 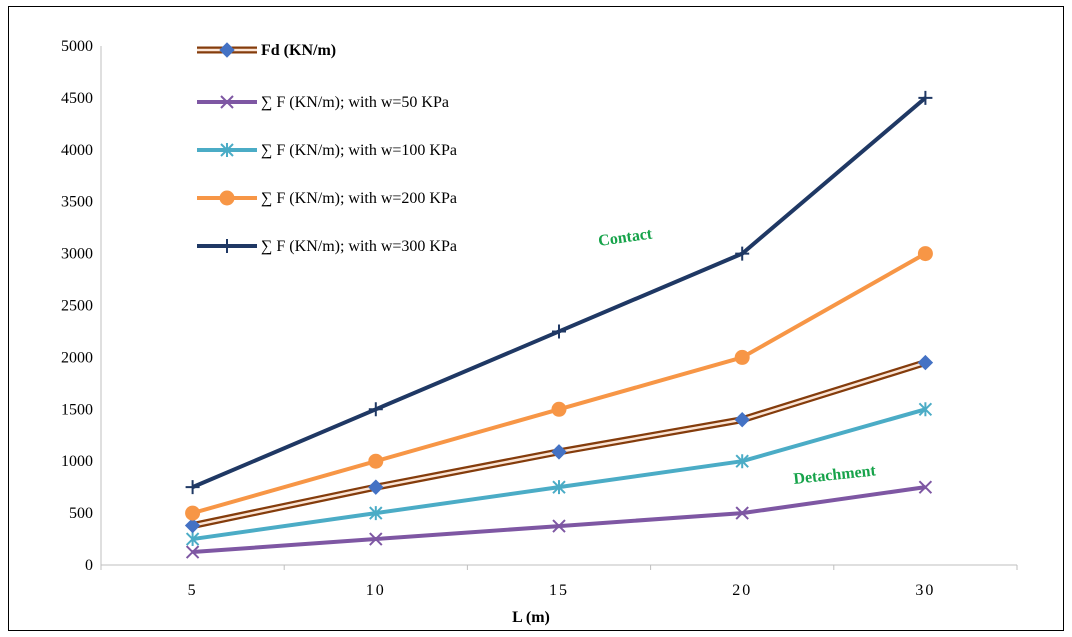 I want to click on legend-label: Fd (KN/m), so click(x=298, y=50).